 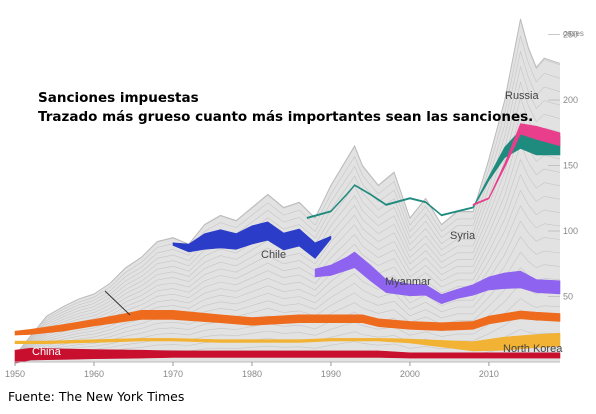 I want to click on x-tick-label: 1970, so click(x=173, y=374).